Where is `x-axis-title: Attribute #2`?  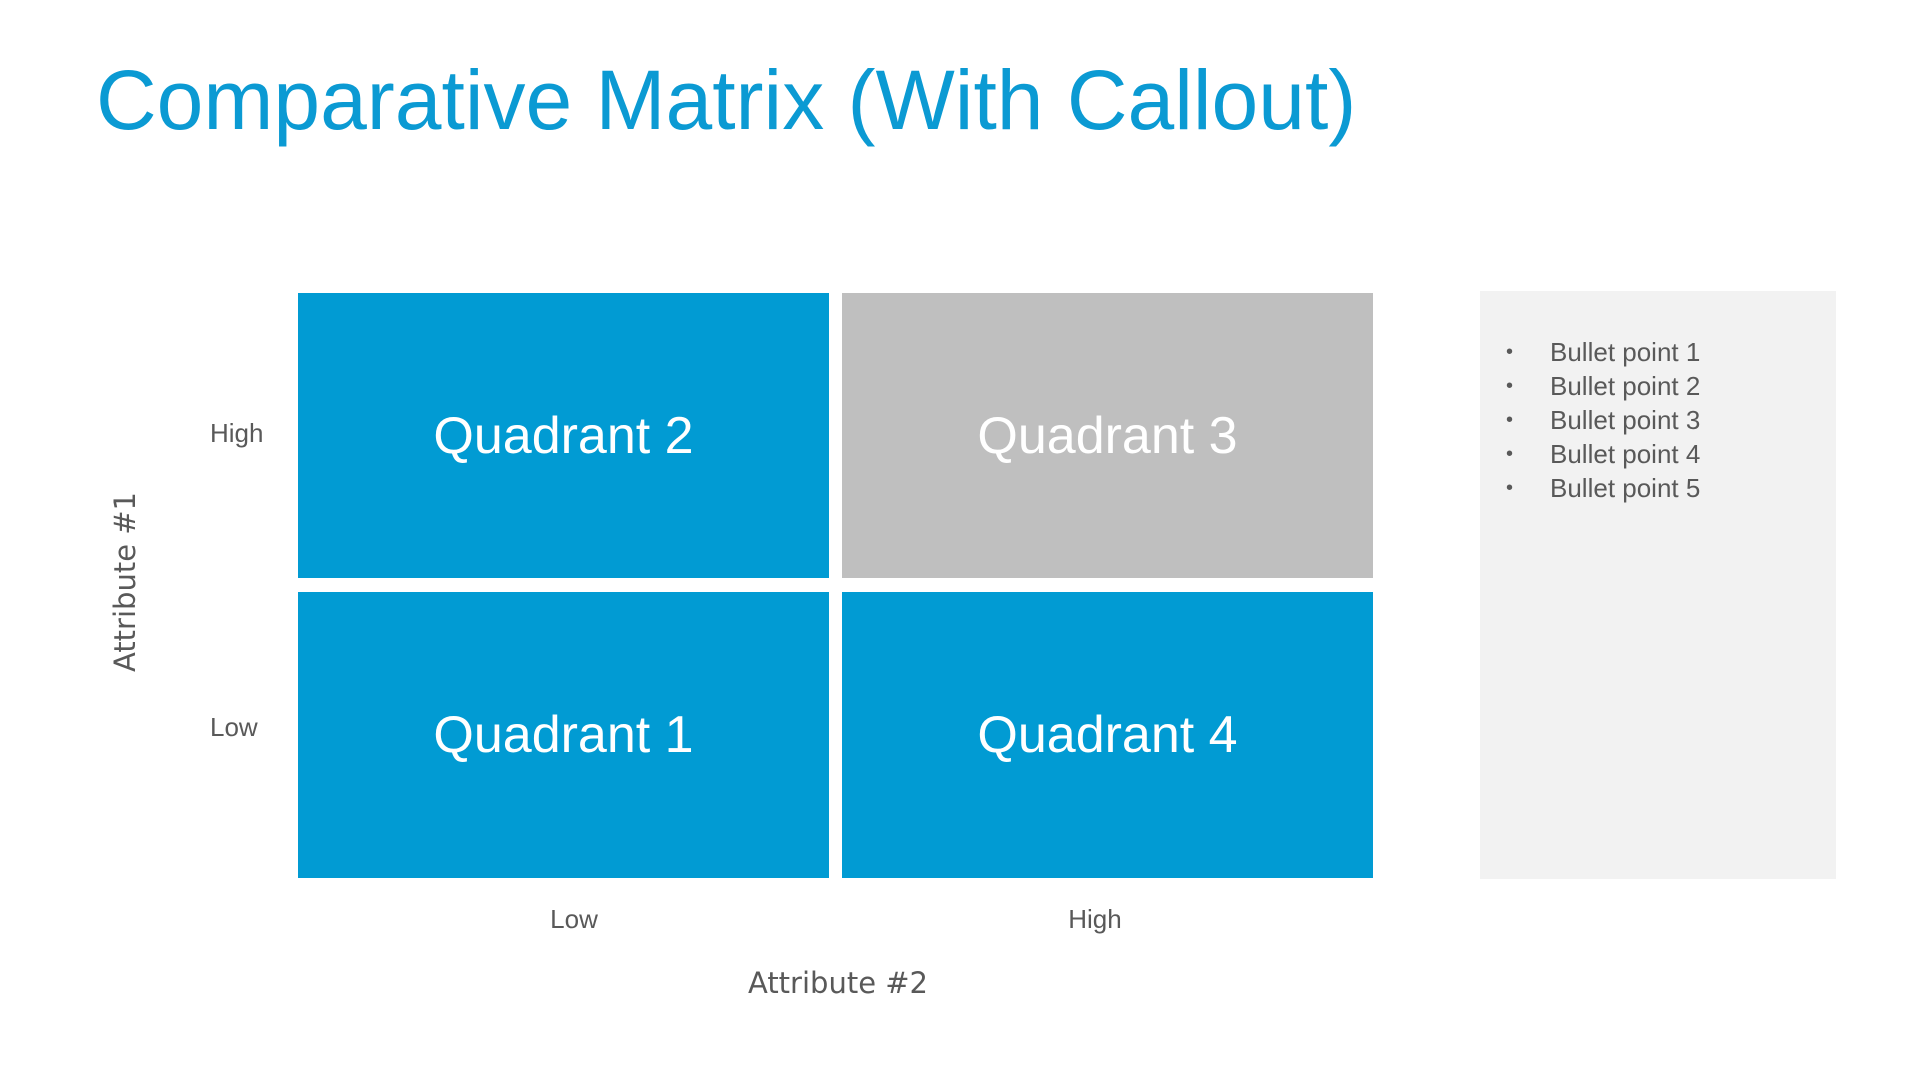 x-axis-title: Attribute #2 is located at coordinates (838, 983).